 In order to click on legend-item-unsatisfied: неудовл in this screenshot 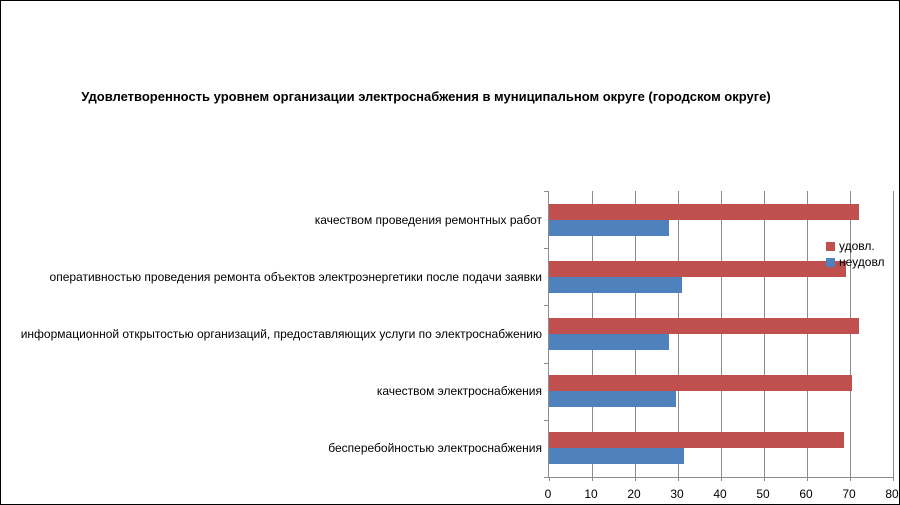, I will do `click(855, 262)`.